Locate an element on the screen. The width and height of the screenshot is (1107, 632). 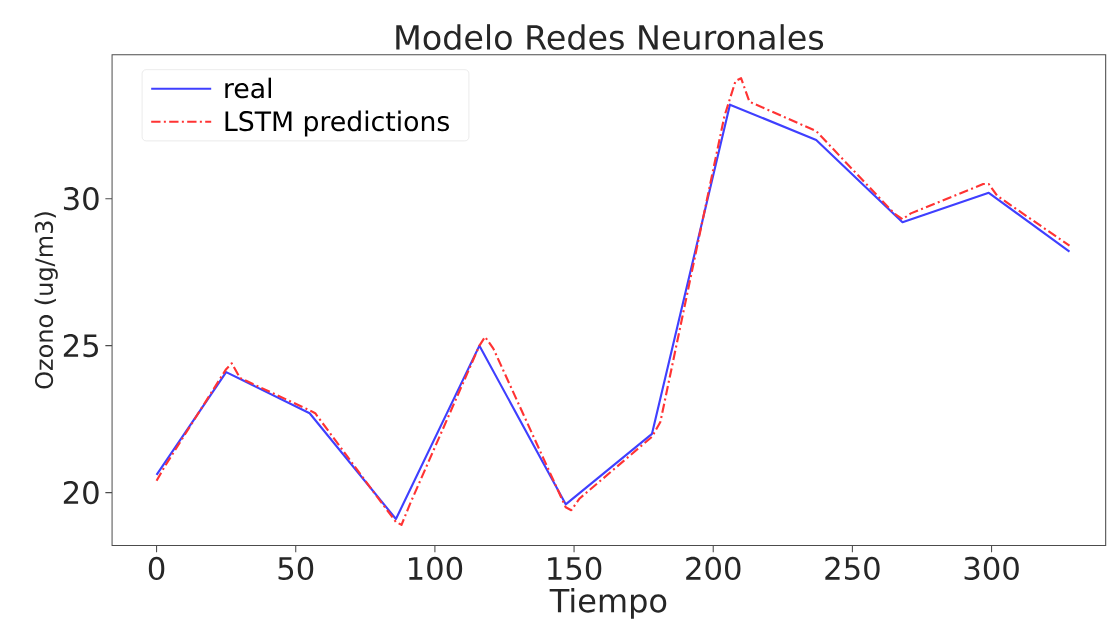
y-tick-label: 30 is located at coordinates (81, 198).